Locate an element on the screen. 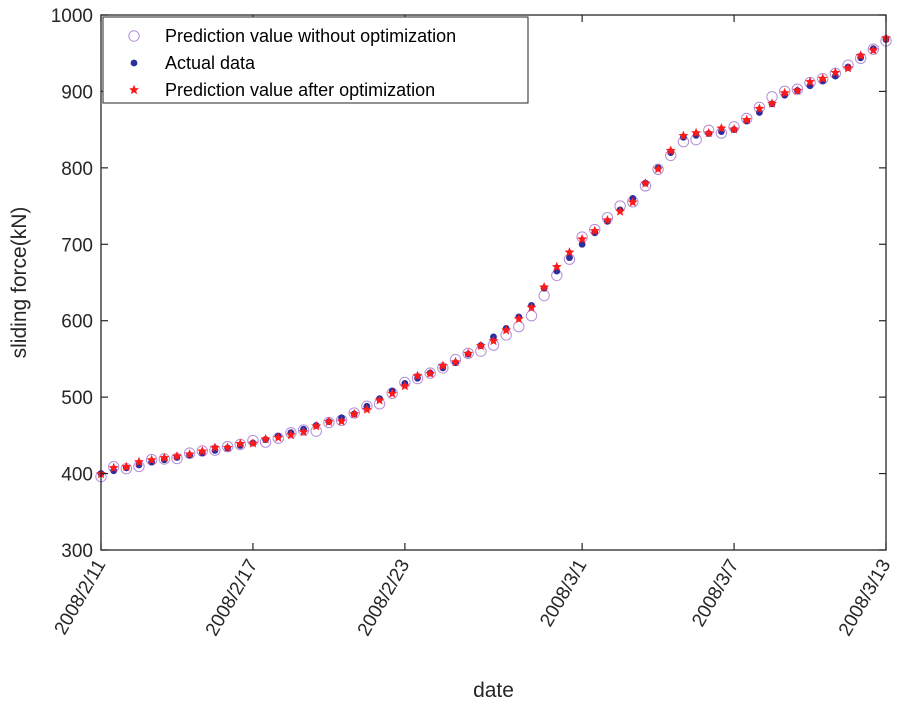  x-axis-label: date is located at coordinates (493, 690).